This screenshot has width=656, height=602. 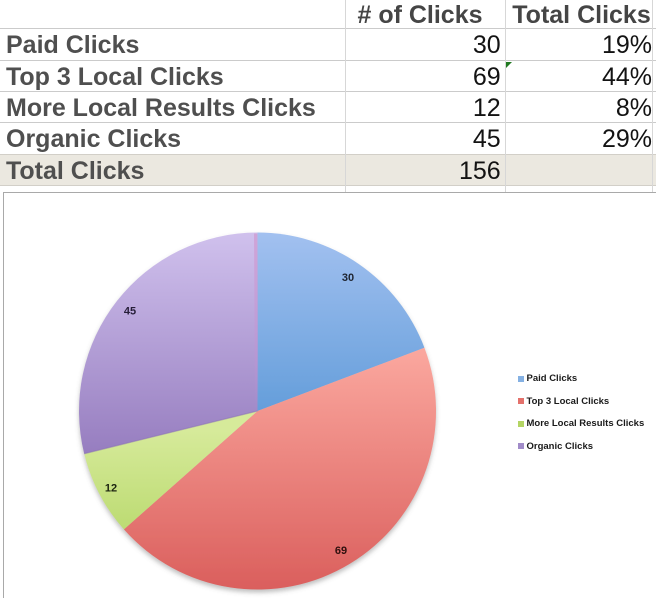 I want to click on svg-text: 45, so click(x=130, y=312).